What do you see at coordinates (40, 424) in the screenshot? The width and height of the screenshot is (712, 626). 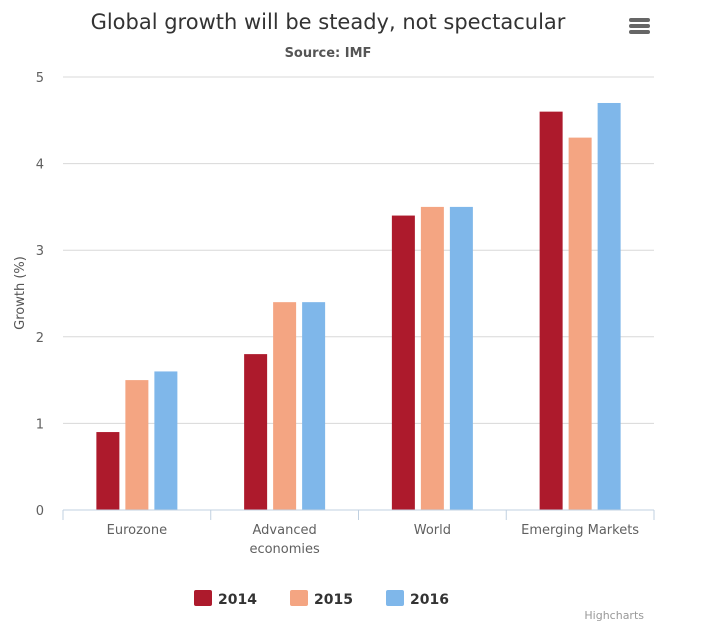 I see `y-tick-label: 1` at bounding box center [40, 424].